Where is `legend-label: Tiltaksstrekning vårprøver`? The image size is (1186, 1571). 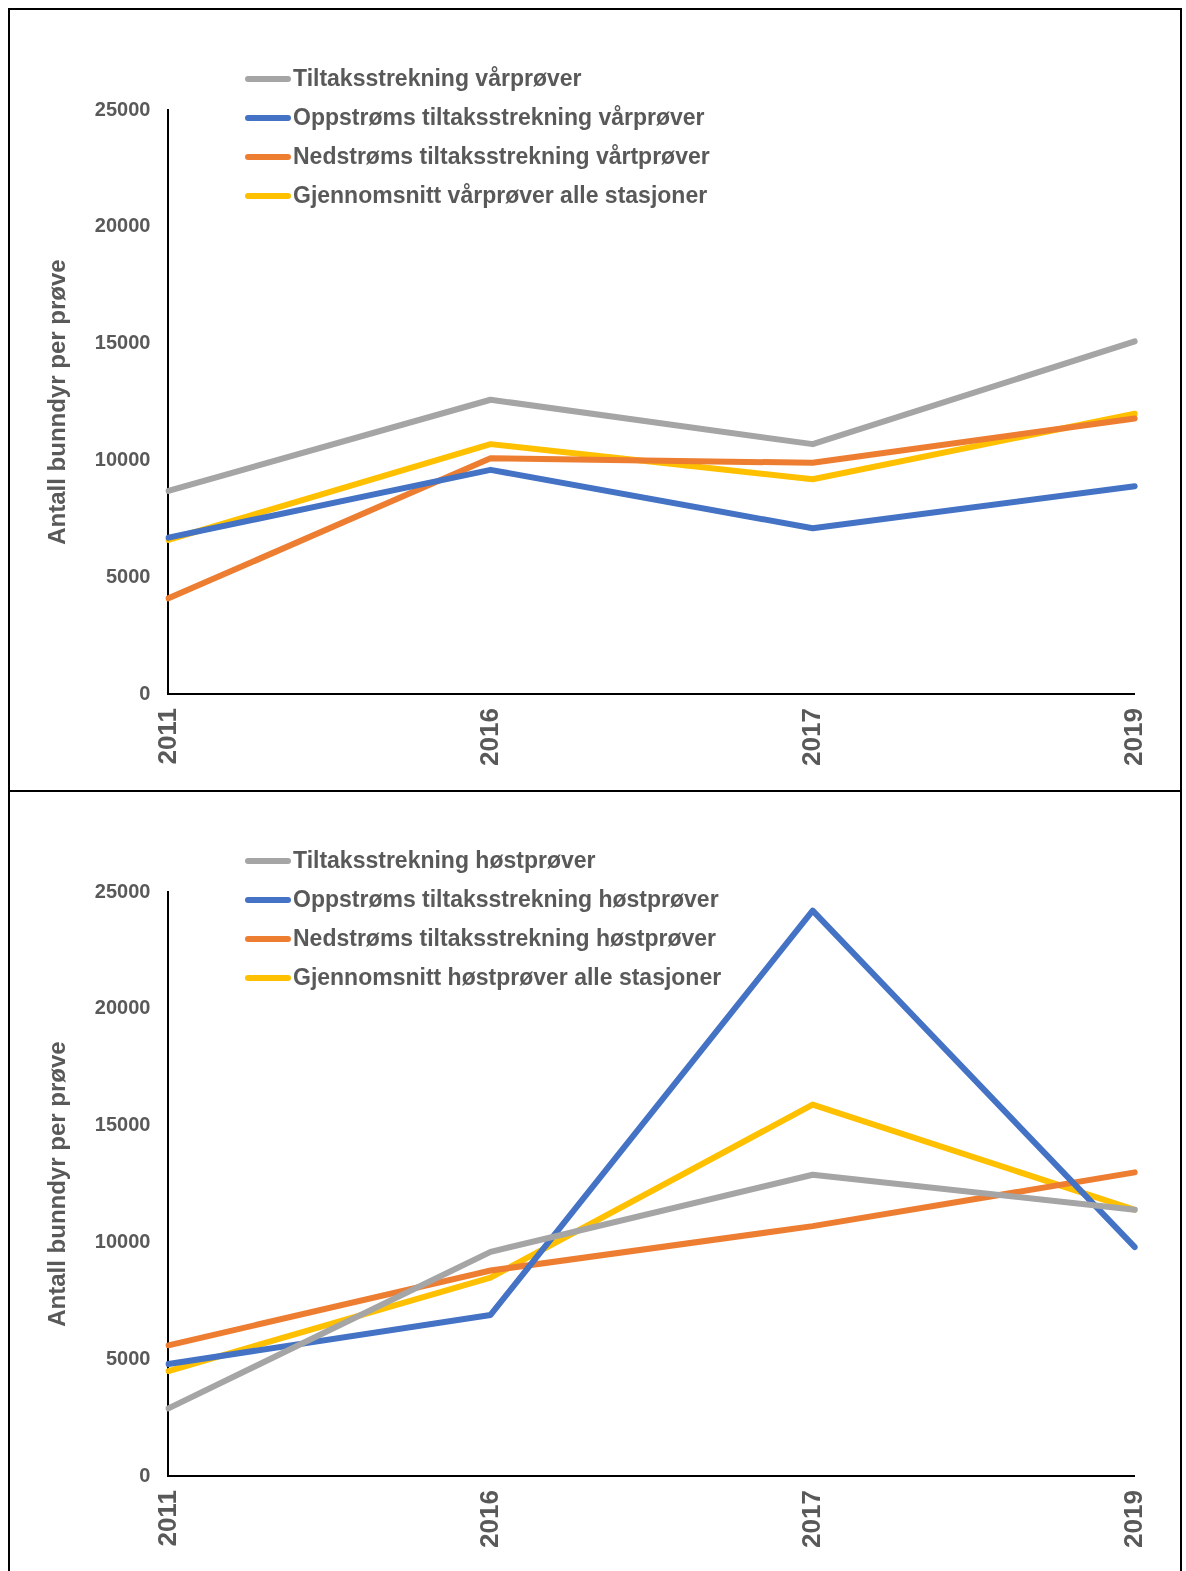 legend-label: Tiltaksstrekning vårprøver is located at coordinates (437, 78).